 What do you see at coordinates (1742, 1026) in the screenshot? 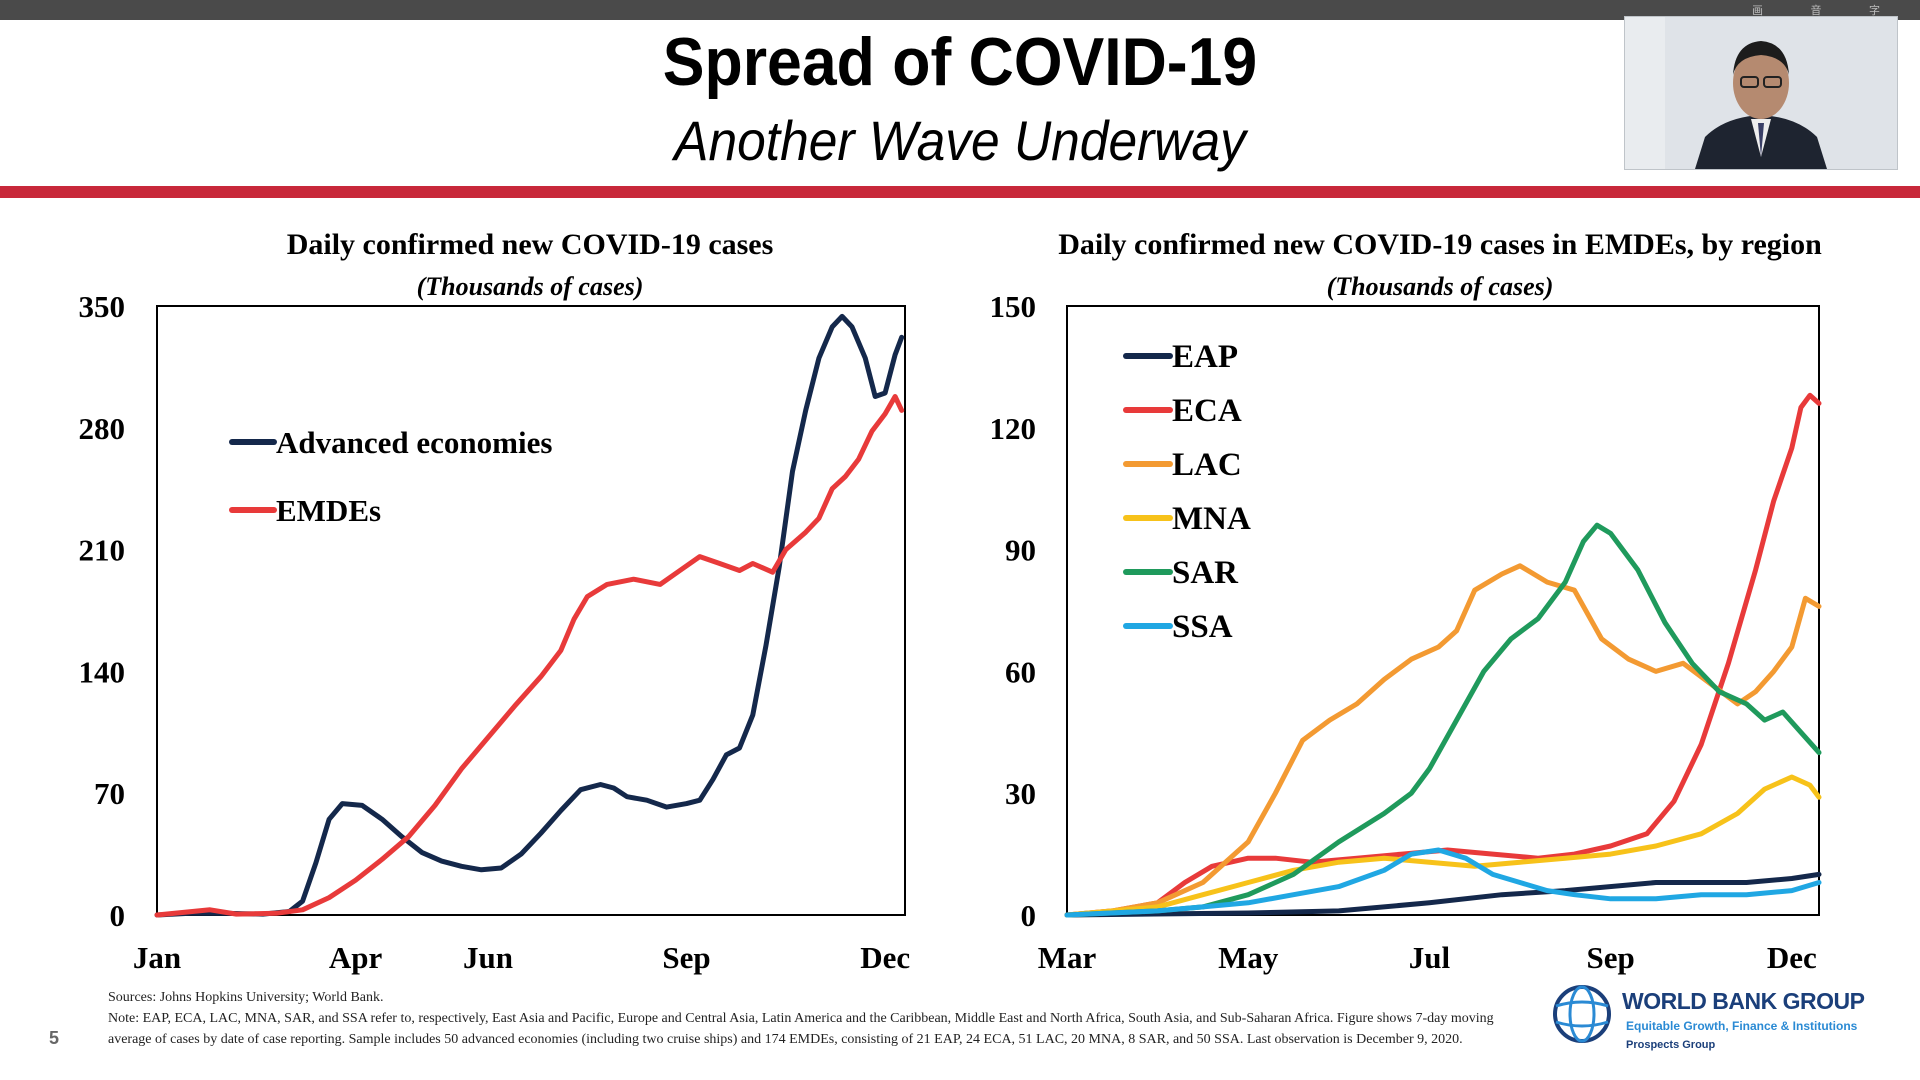
I see `logo-tagline: Equitable Growth, Finance & Institutions` at bounding box center [1742, 1026].